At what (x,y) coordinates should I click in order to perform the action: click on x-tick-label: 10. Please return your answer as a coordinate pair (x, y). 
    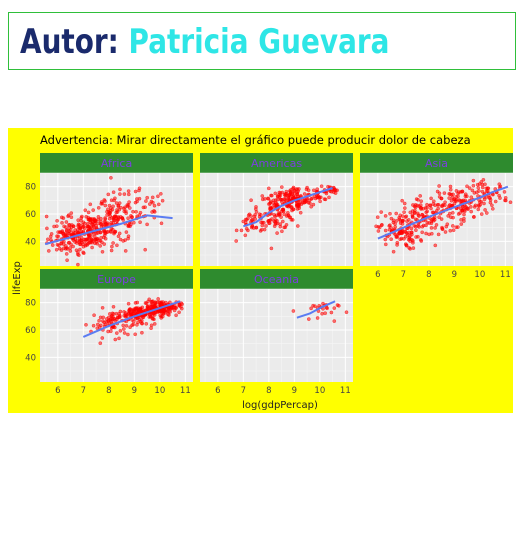
    Looking at the image, I should click on (159, 391).